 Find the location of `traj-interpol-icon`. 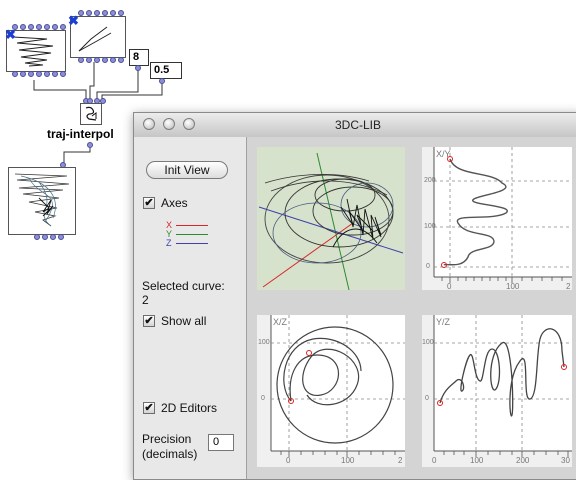

traj-interpol-icon is located at coordinates (91, 113).